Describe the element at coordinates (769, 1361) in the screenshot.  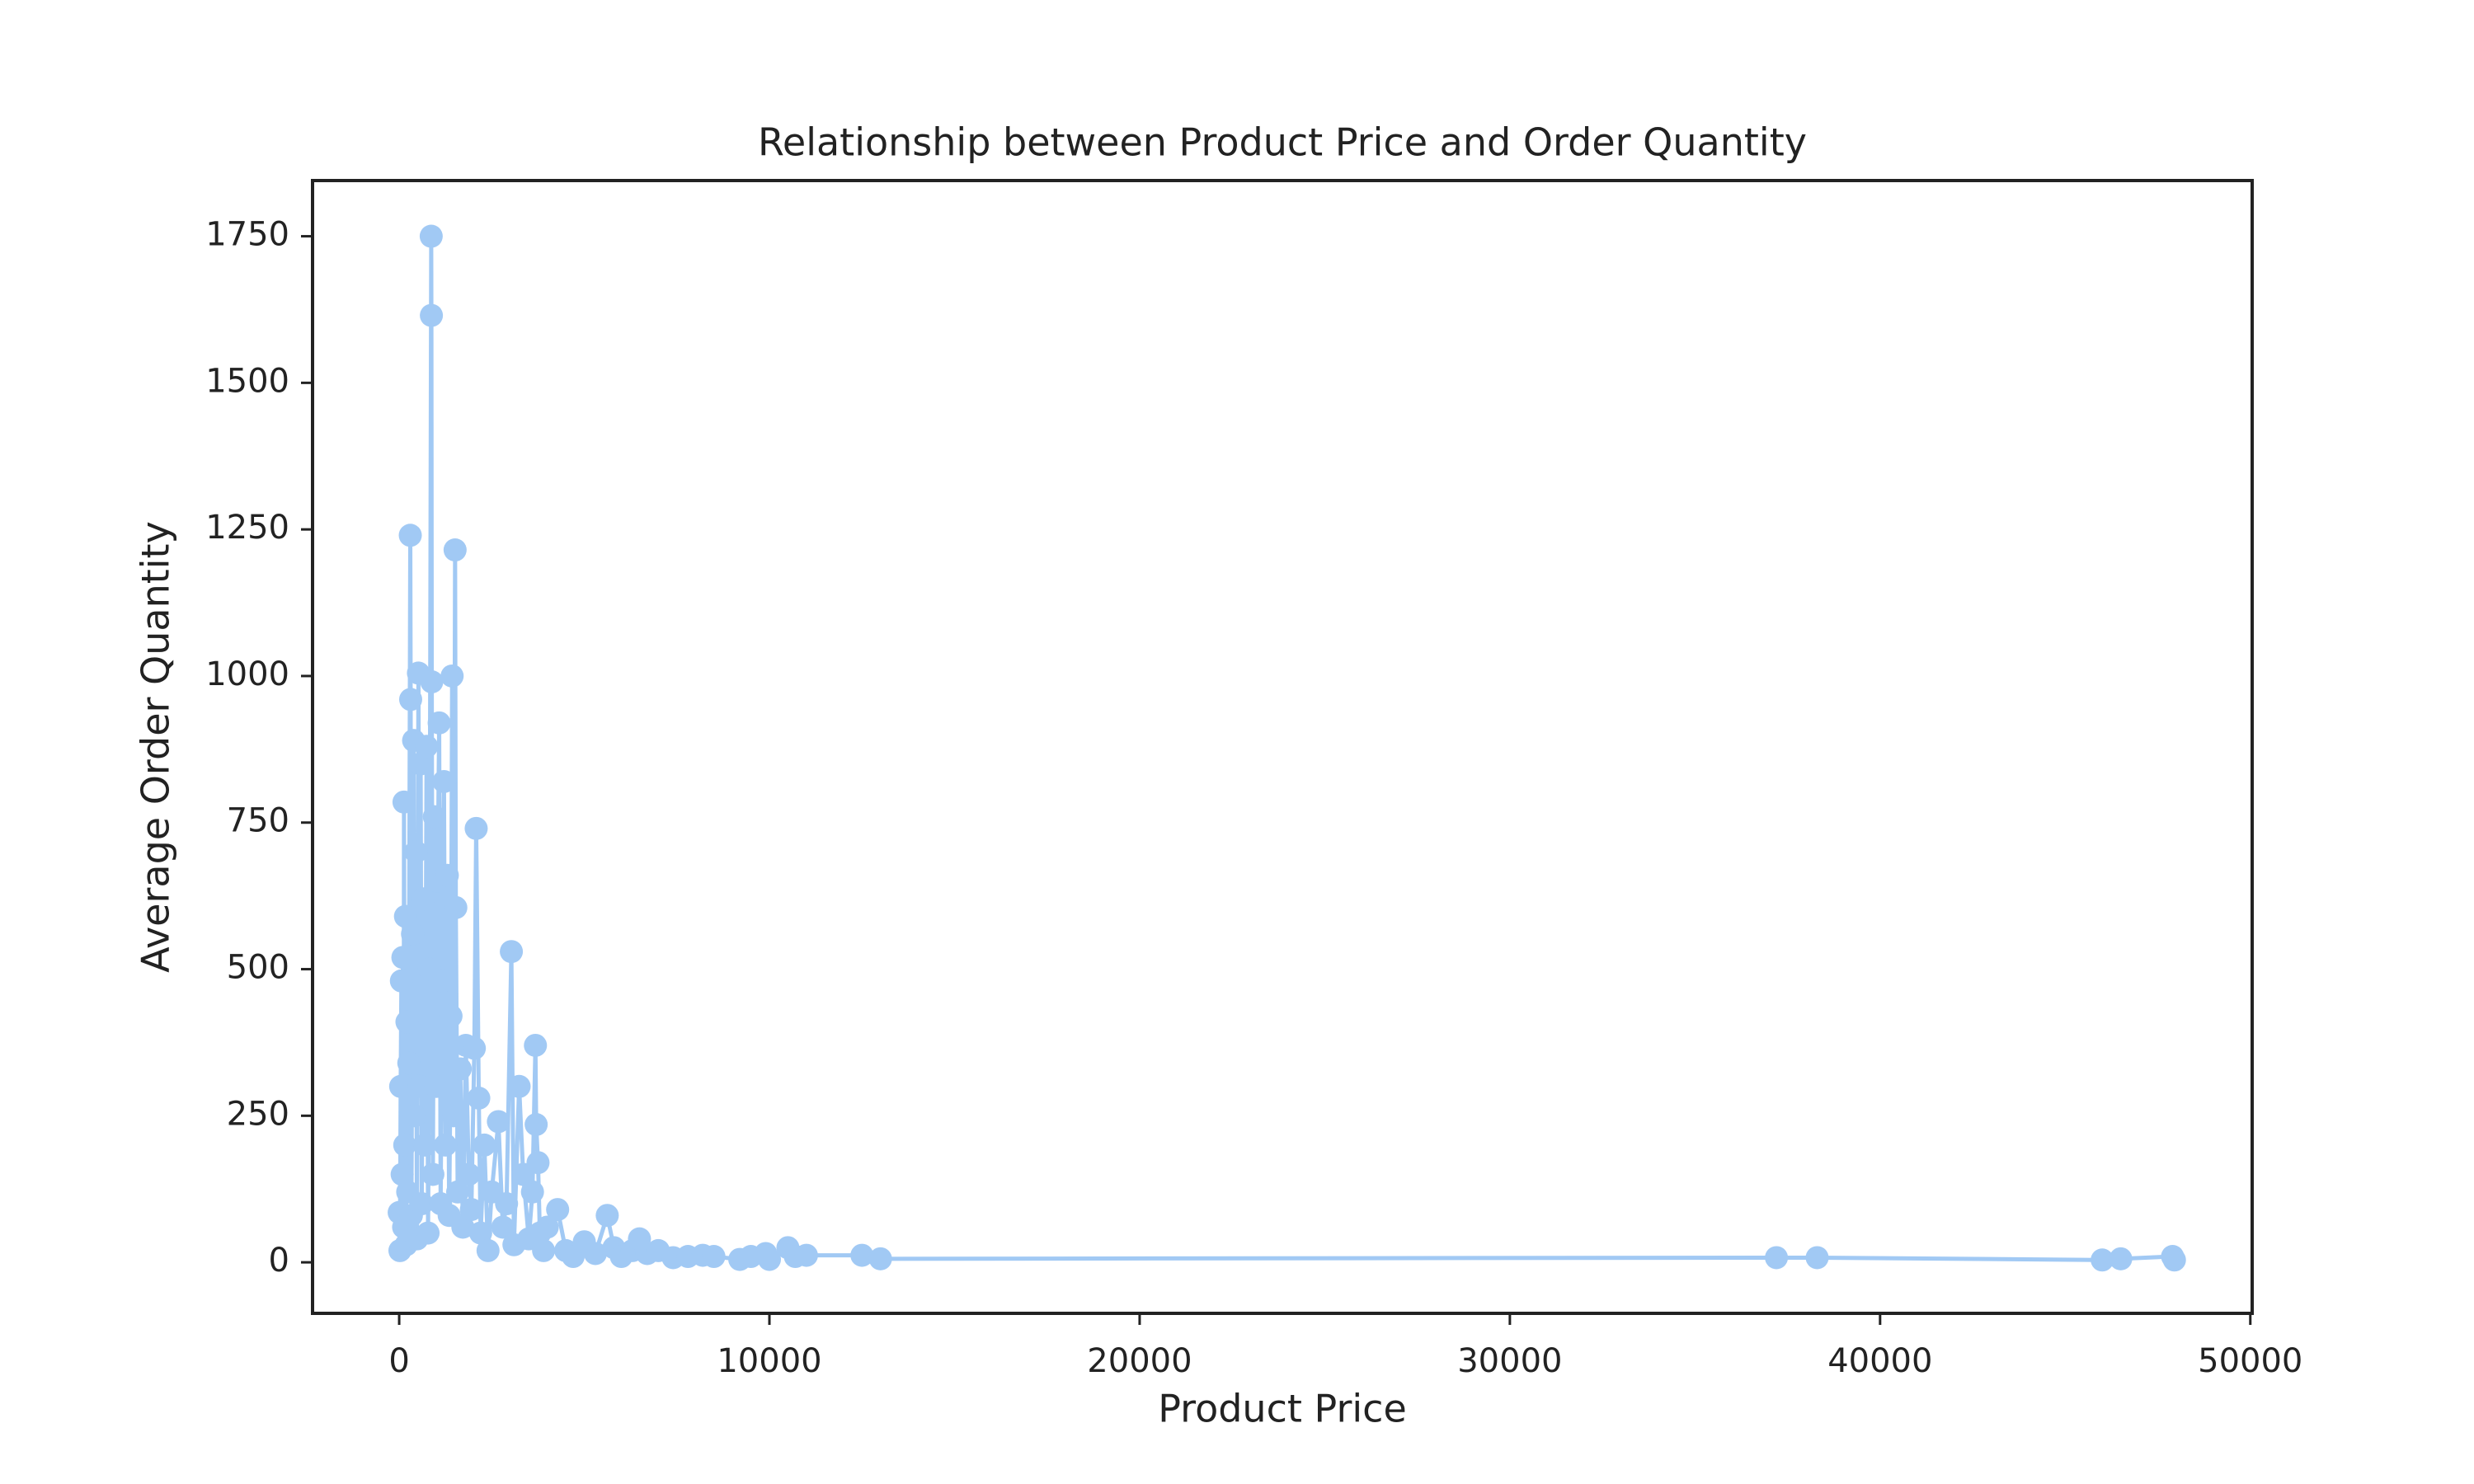
I see `x-tick-label: 10000` at that location.